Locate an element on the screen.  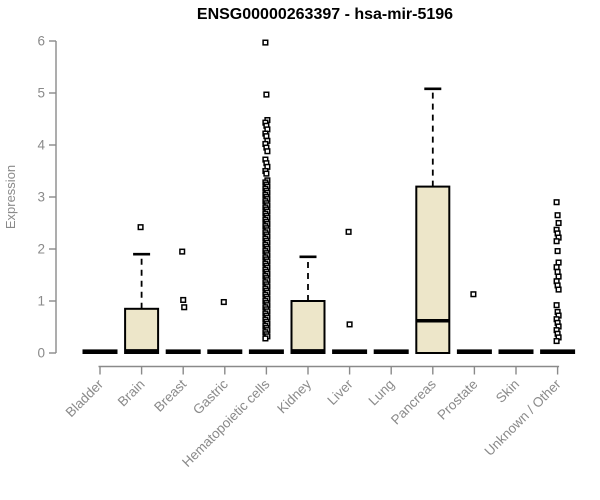
box-group-skin is located at coordinates (516, 351).